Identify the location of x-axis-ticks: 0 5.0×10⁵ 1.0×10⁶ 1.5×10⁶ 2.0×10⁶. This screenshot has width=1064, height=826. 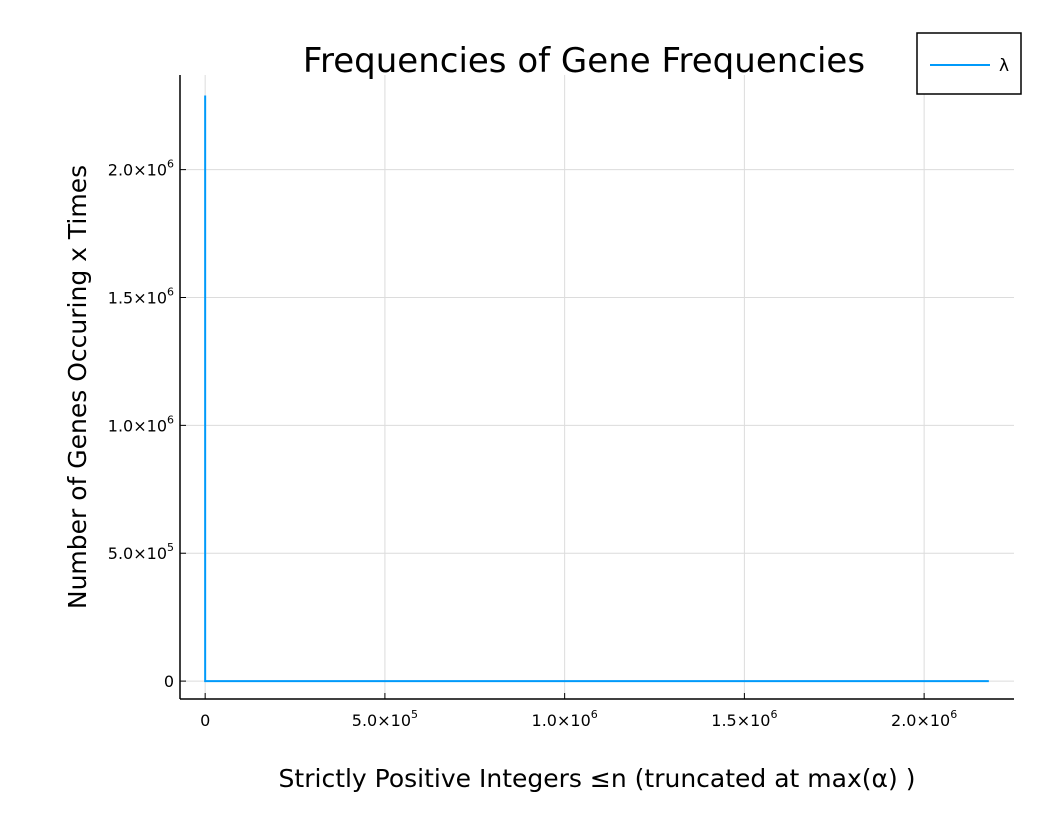
(578, 711).